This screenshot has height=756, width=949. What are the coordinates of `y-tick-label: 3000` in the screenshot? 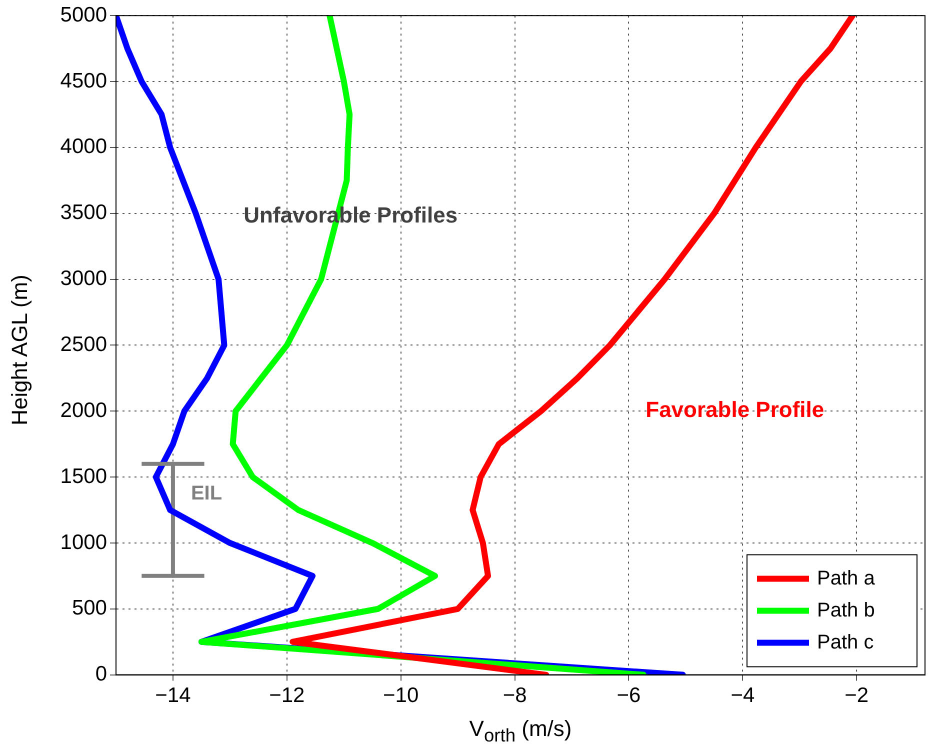 It's located at (83, 278).